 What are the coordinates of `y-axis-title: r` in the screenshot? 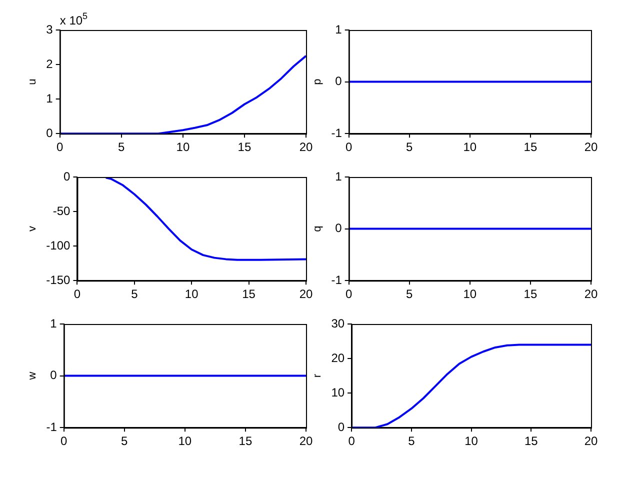 It's located at (318, 376).